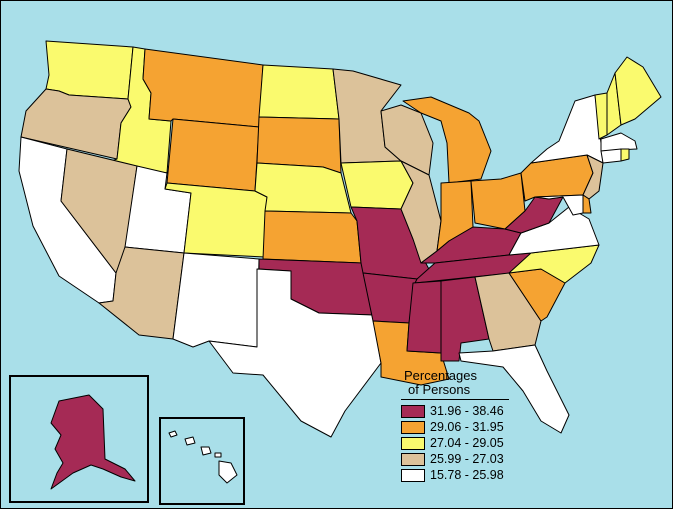 This screenshot has height=509, width=673. I want to click on legend-item: 25.99 - 27.03, so click(461, 459).